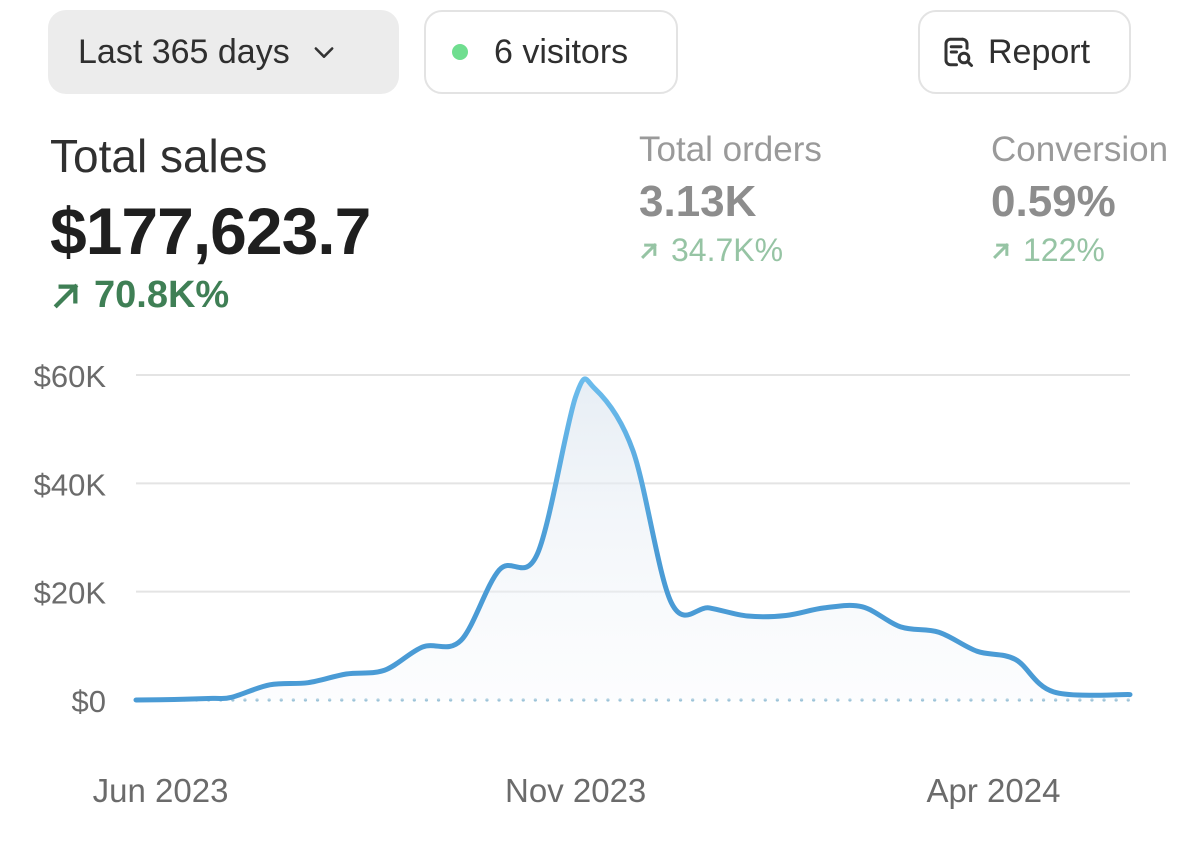 The image size is (1179, 841). I want to click on conversion-delta-value: 122%, so click(1064, 250).